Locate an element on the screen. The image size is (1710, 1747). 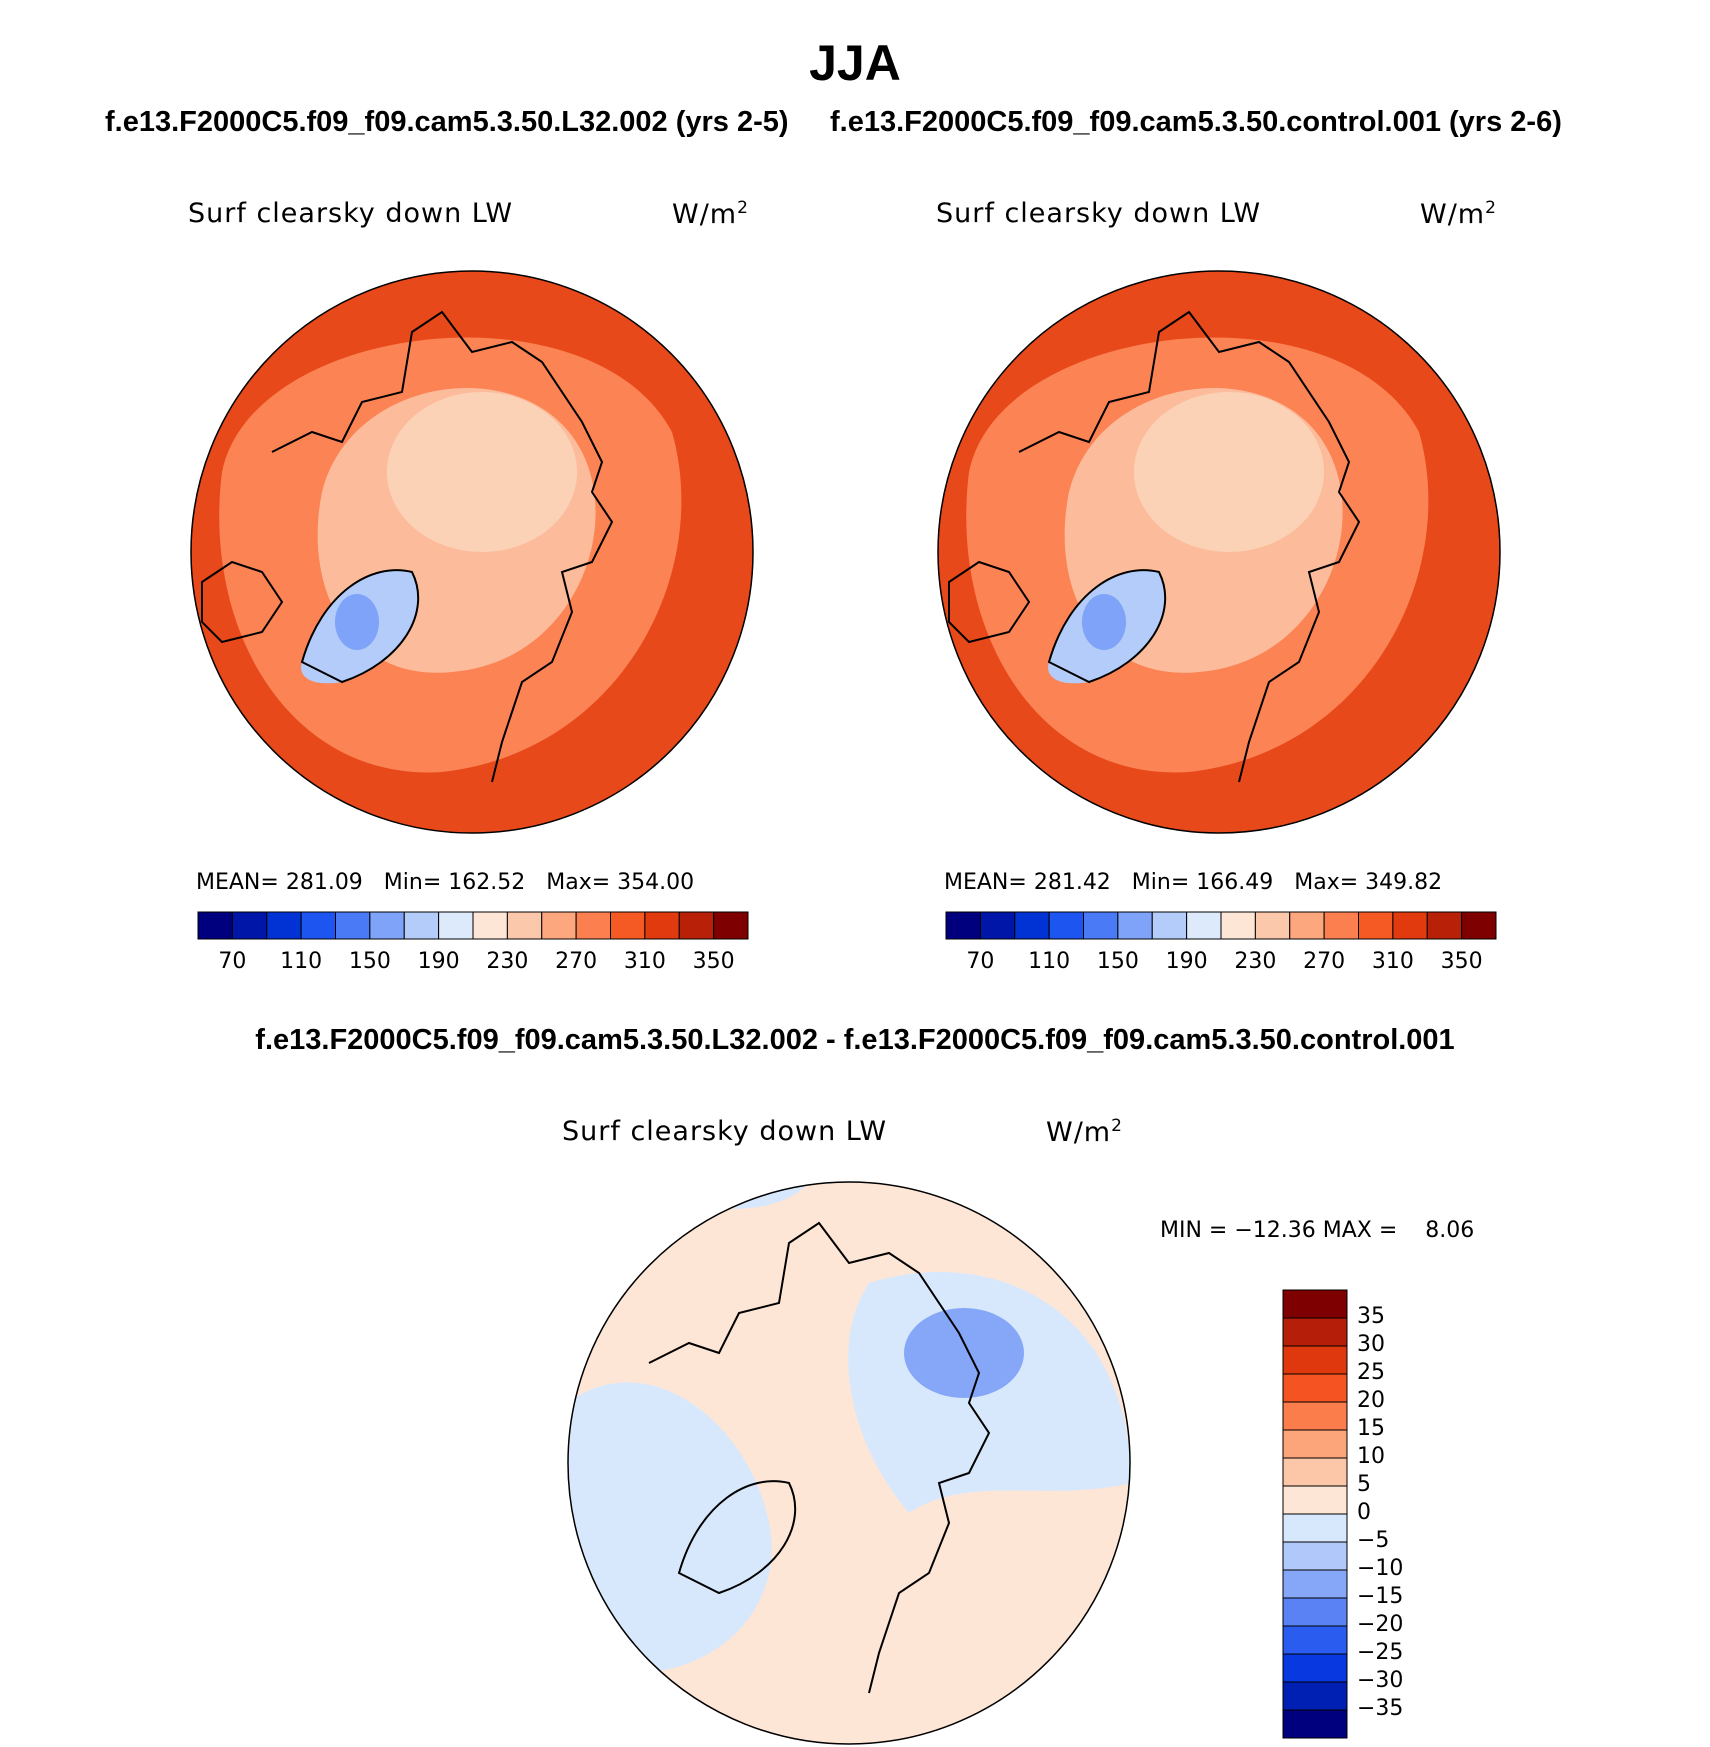
page-title: JJA is located at coordinates (855, 63).